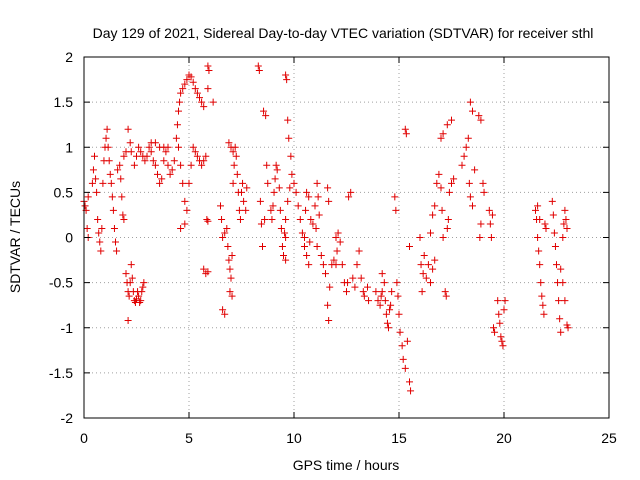 The width and height of the screenshot is (640, 480). What do you see at coordinates (61, 373) in the screenshot?
I see `y-tick-label: -1.5` at bounding box center [61, 373].